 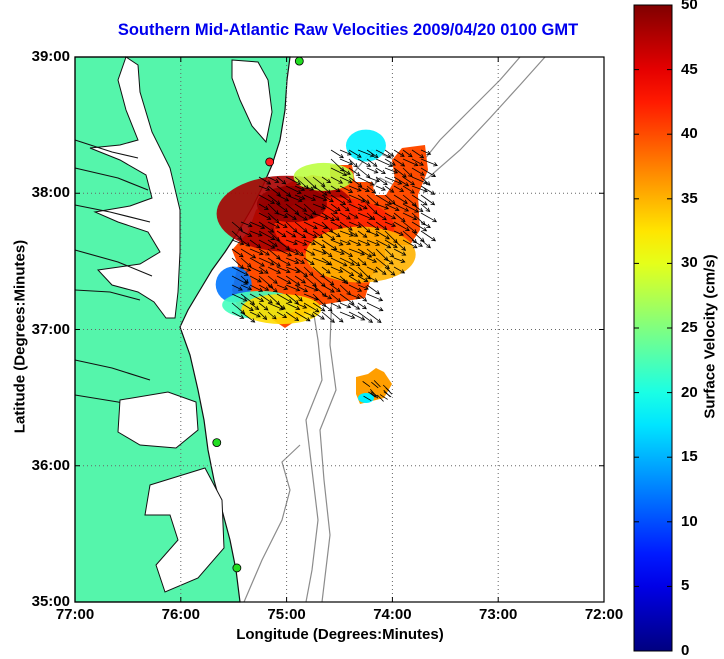 I want to click on radar-stations, so click(x=258, y=314).